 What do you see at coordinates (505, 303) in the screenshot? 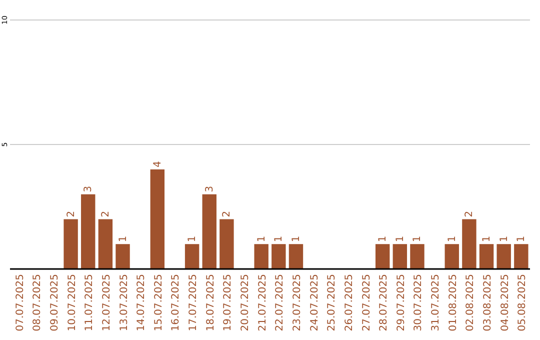
I see `x-tick-label: 04.08.2025` at bounding box center [505, 303].